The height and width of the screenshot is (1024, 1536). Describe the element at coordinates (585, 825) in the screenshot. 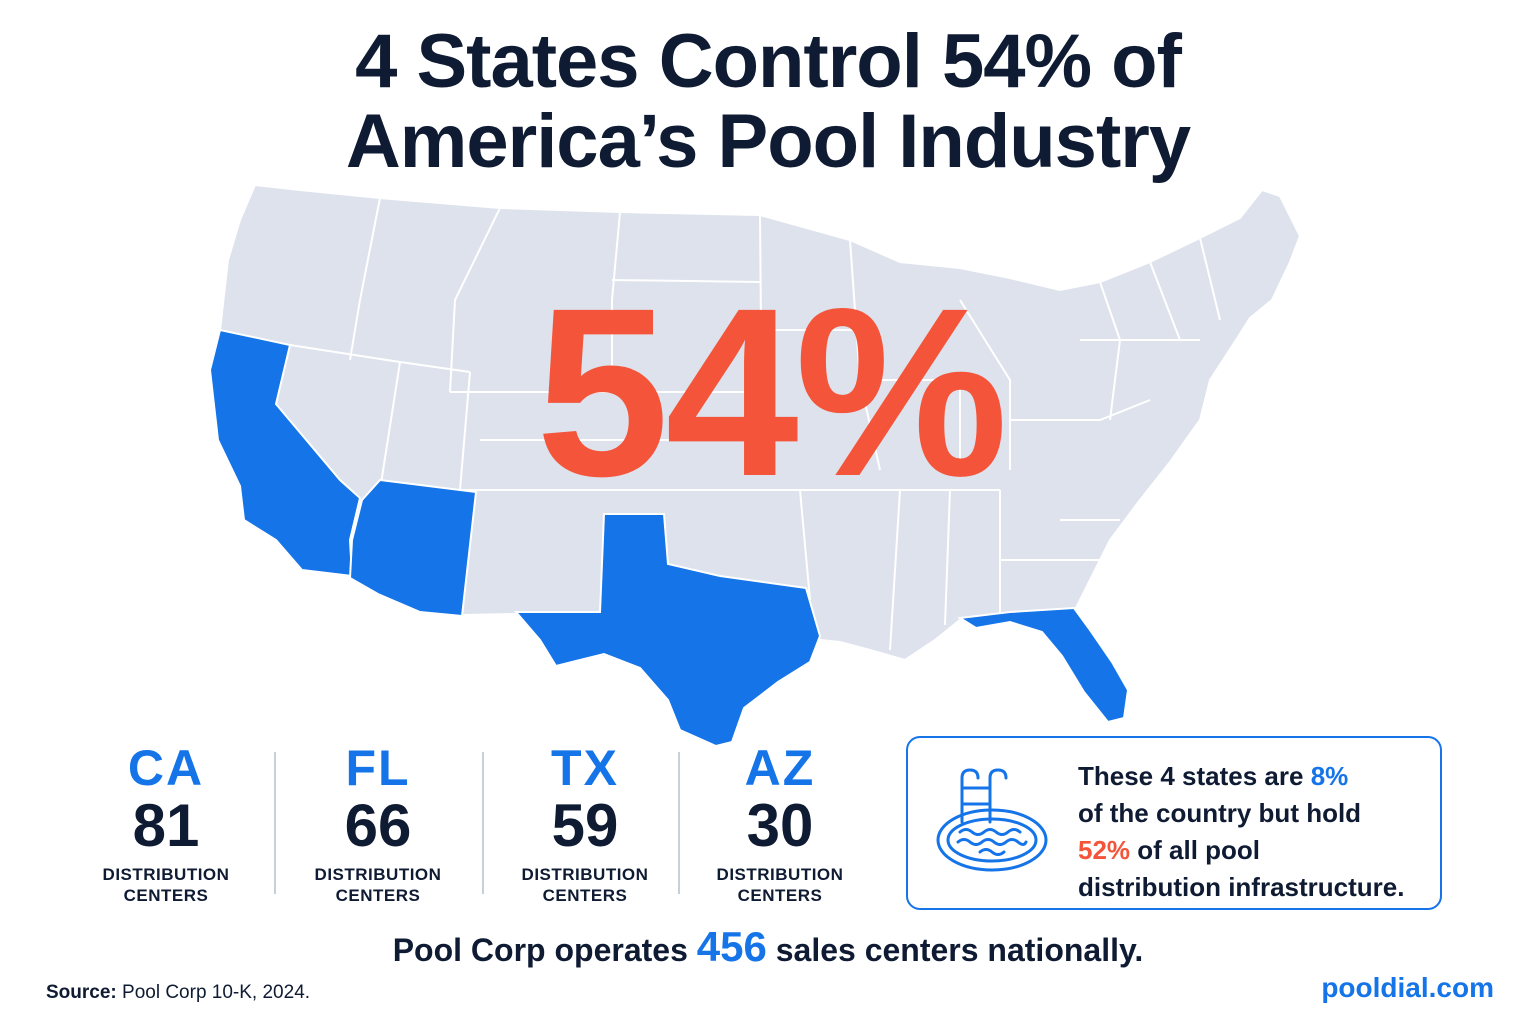

I see `stat-count: 59` at that location.